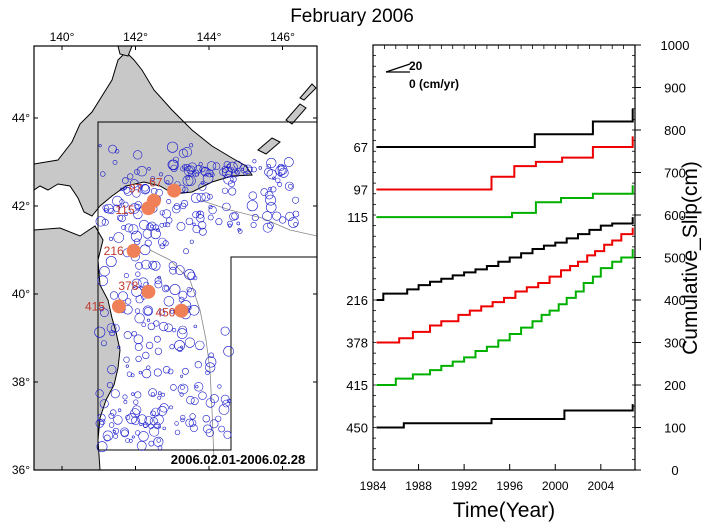 The height and width of the screenshot is (523, 704). What do you see at coordinates (238, 459) in the screenshot?
I see `date-range-label: 2006.02.01-2006.02.28` at bounding box center [238, 459].